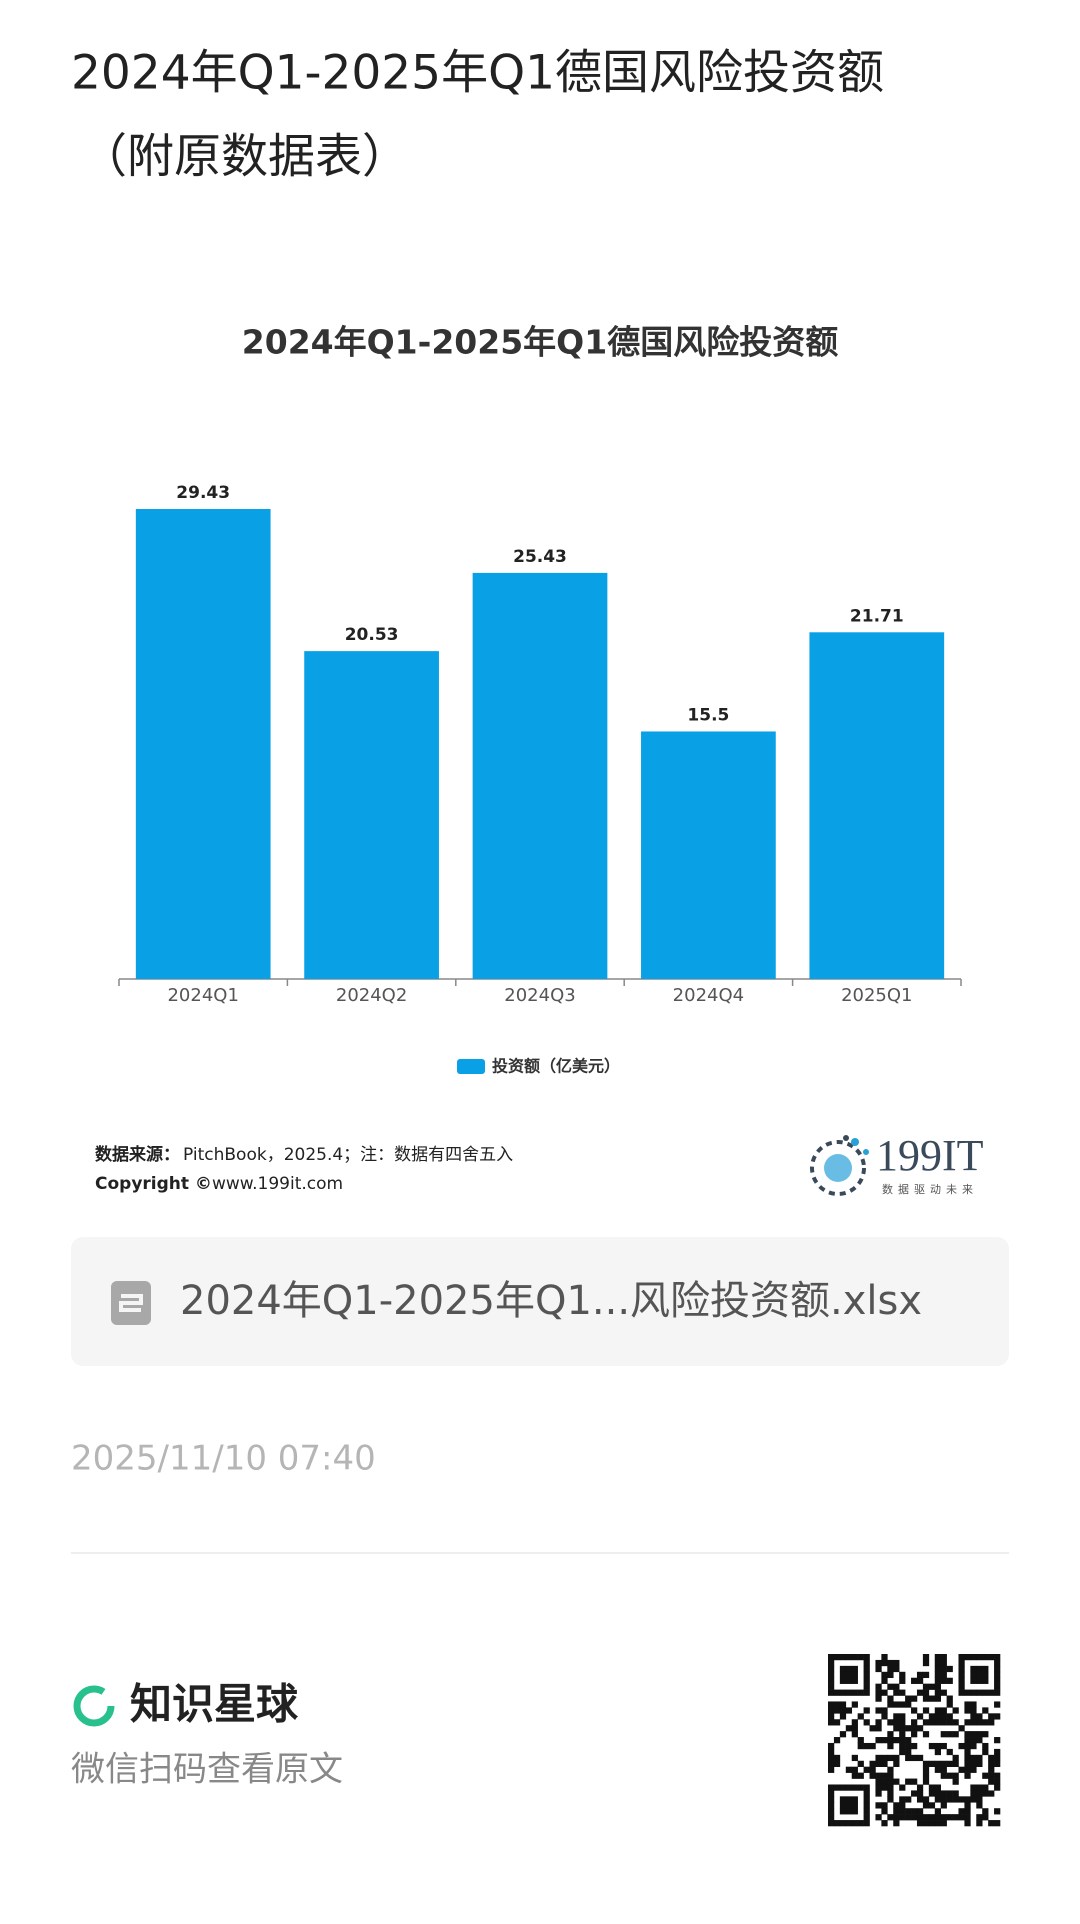  Describe the element at coordinates (551, 1301) in the screenshot. I see `attachment-name: 2024年Q1-2025年Q1...风险投资额.xlsx` at that location.